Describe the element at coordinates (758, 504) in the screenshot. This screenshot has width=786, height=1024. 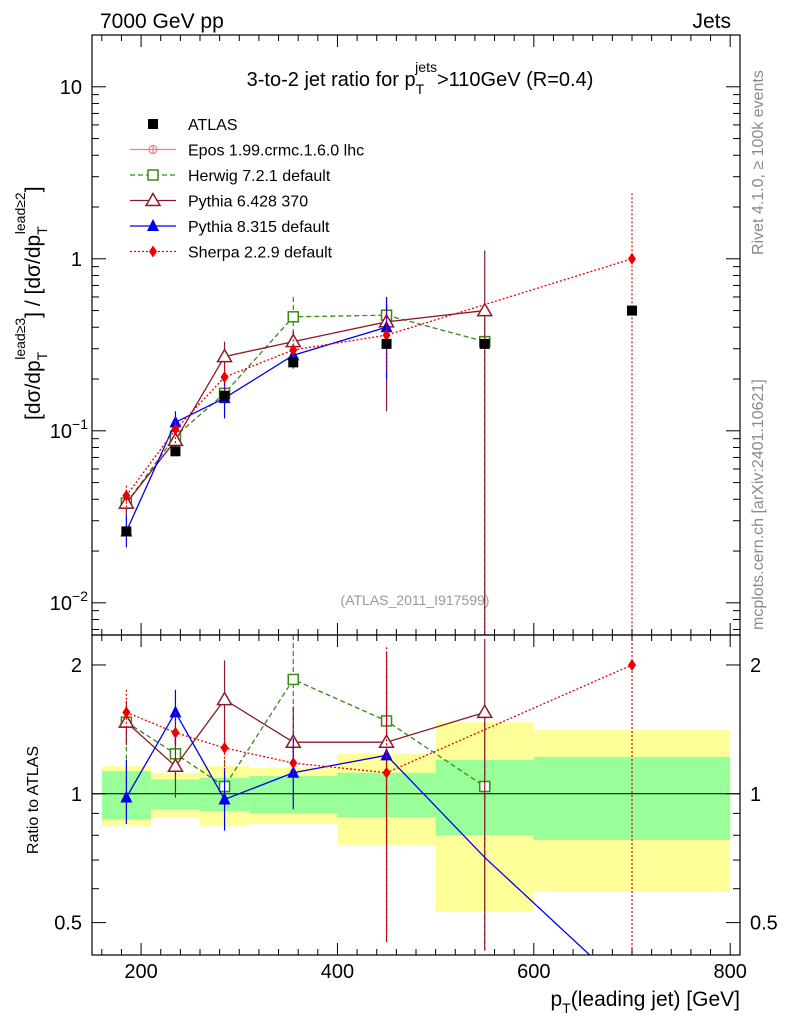
I see `mcplots-reference-label: mcplots.cern.ch [arXiv:2401.10621]` at that location.